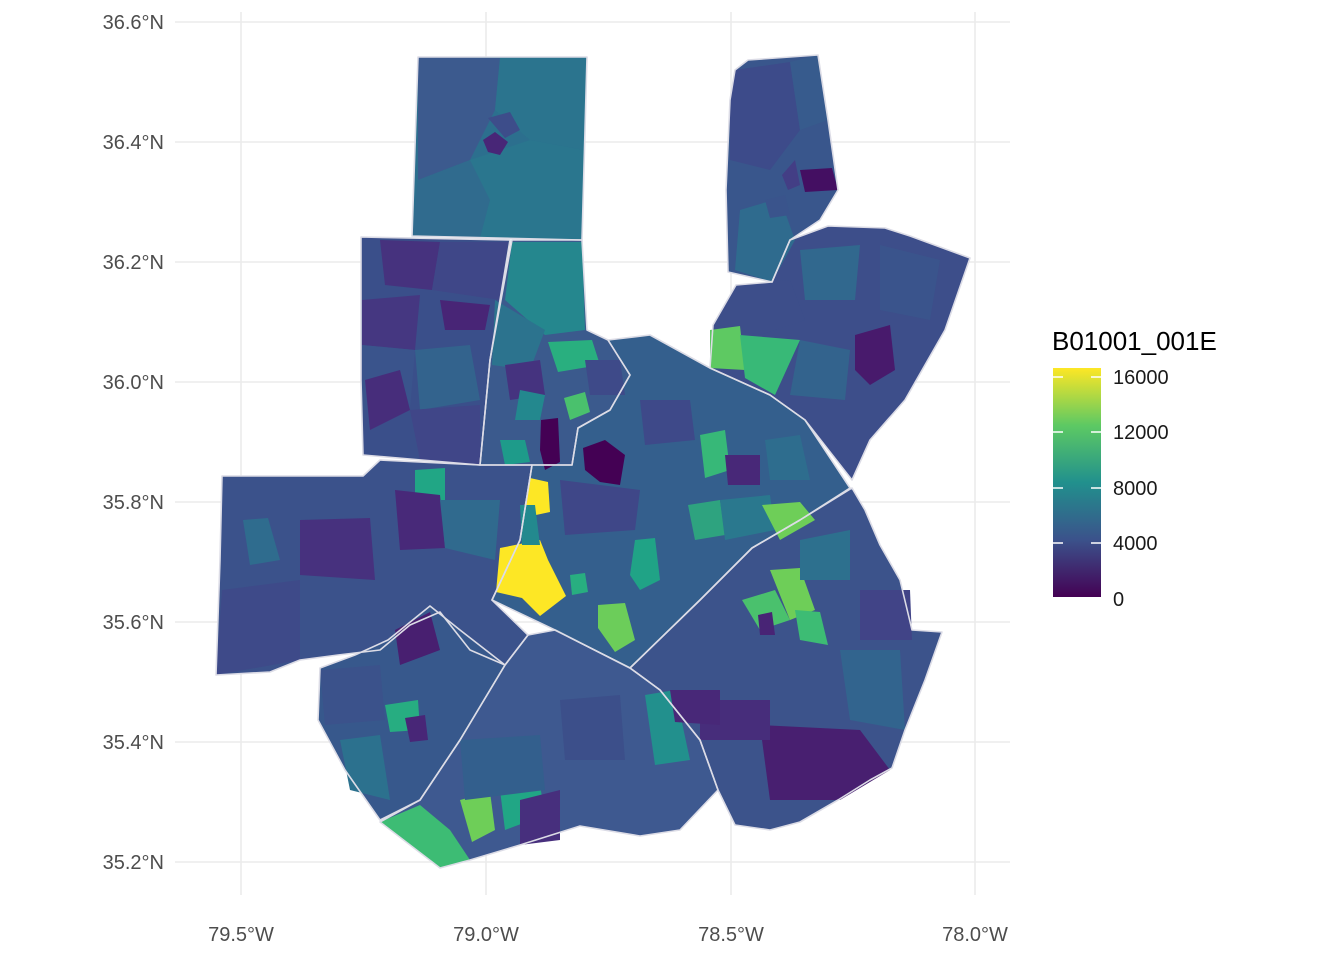  What do you see at coordinates (133, 23) in the screenshot?
I see `y-tick-label: 36.6°N` at bounding box center [133, 23].